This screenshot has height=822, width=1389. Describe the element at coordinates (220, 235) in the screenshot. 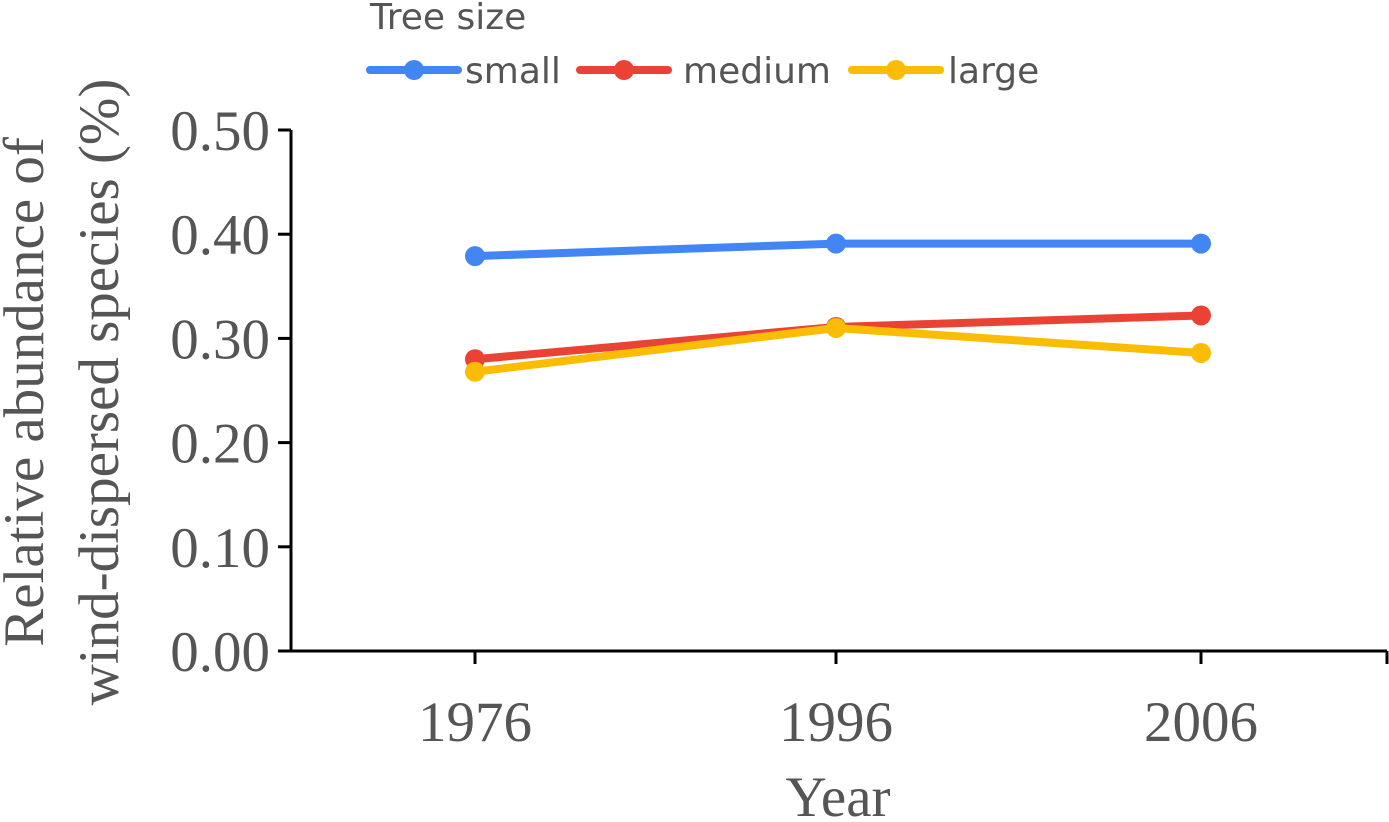

I see `y-tick-label: 0.40` at that location.